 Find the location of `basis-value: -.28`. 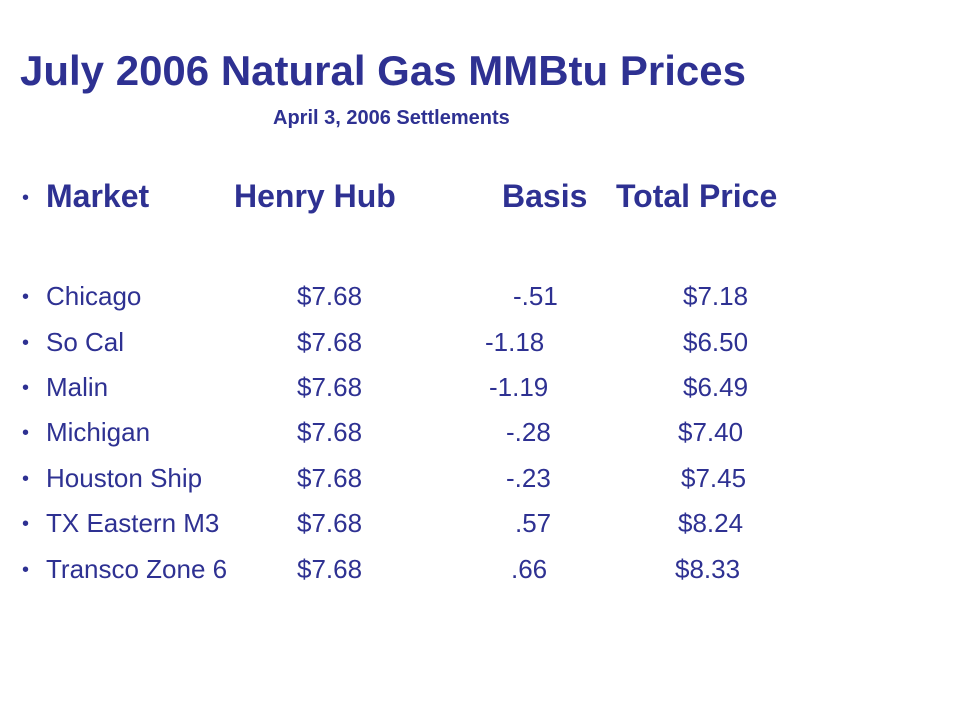

basis-value: -.28 is located at coordinates (528, 432).